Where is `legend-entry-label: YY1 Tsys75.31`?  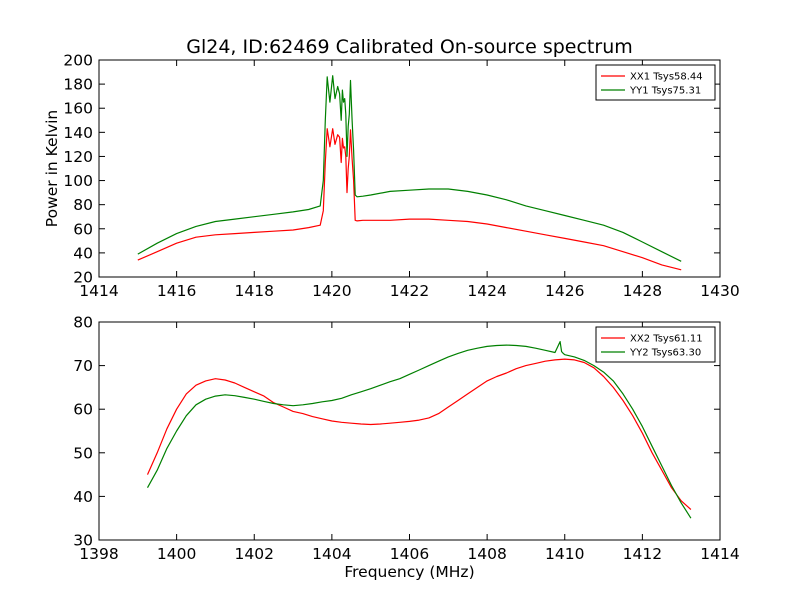 legend-entry-label: YY1 Tsys75.31 is located at coordinates (665, 91).